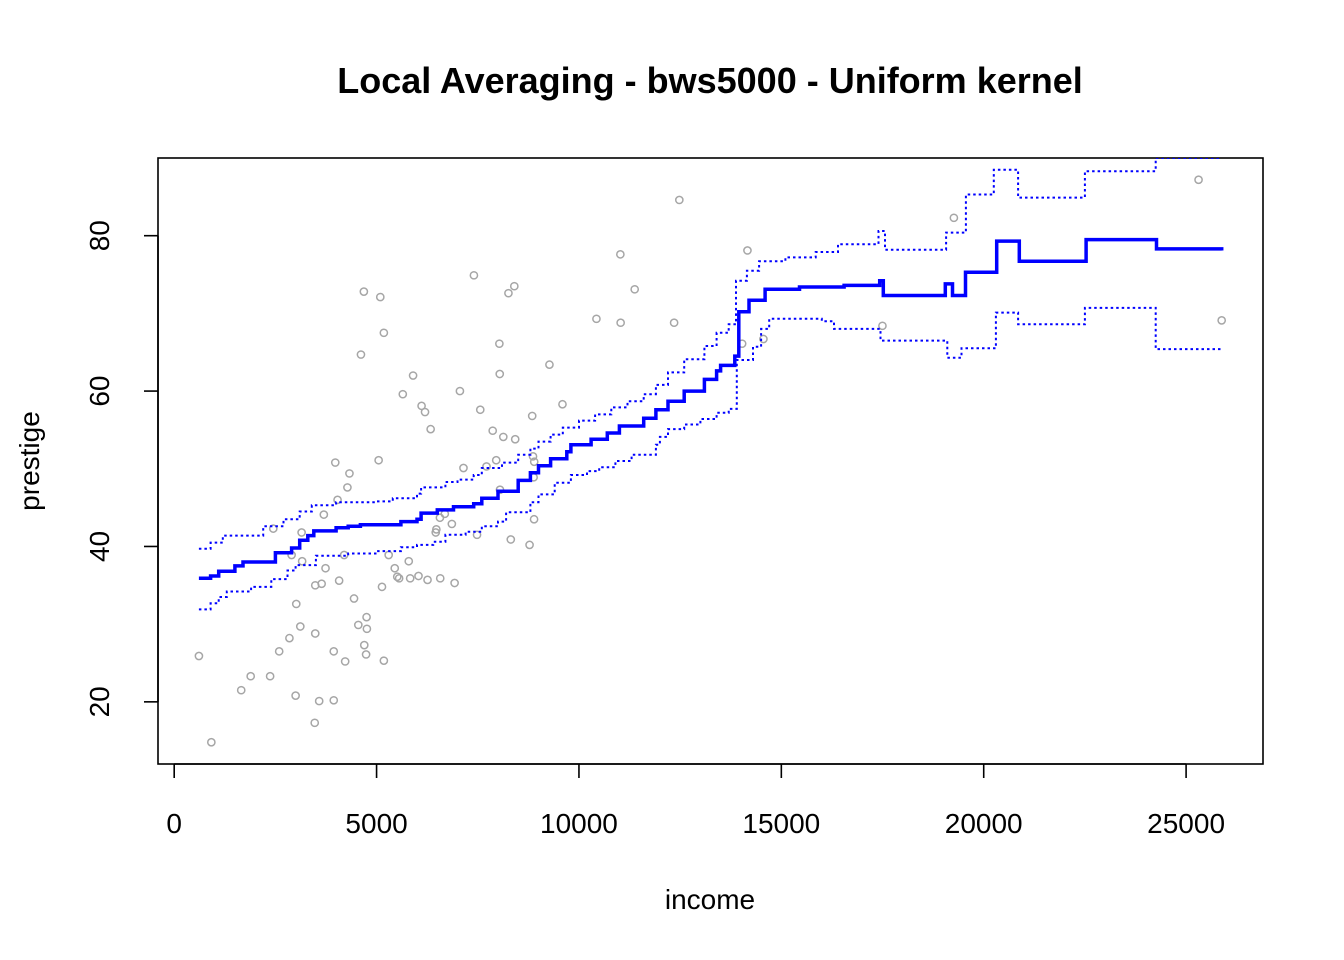  What do you see at coordinates (29, 461) in the screenshot?
I see `y-axis-label: prestige` at bounding box center [29, 461].